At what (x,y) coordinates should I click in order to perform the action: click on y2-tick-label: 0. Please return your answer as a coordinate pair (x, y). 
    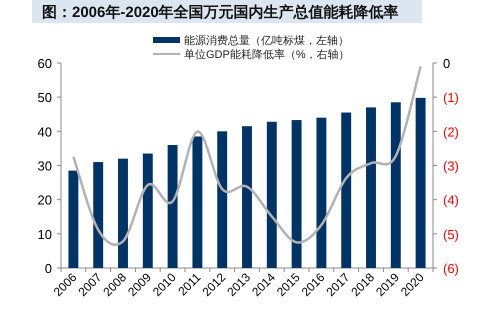
    Looking at the image, I should click on (446, 63).